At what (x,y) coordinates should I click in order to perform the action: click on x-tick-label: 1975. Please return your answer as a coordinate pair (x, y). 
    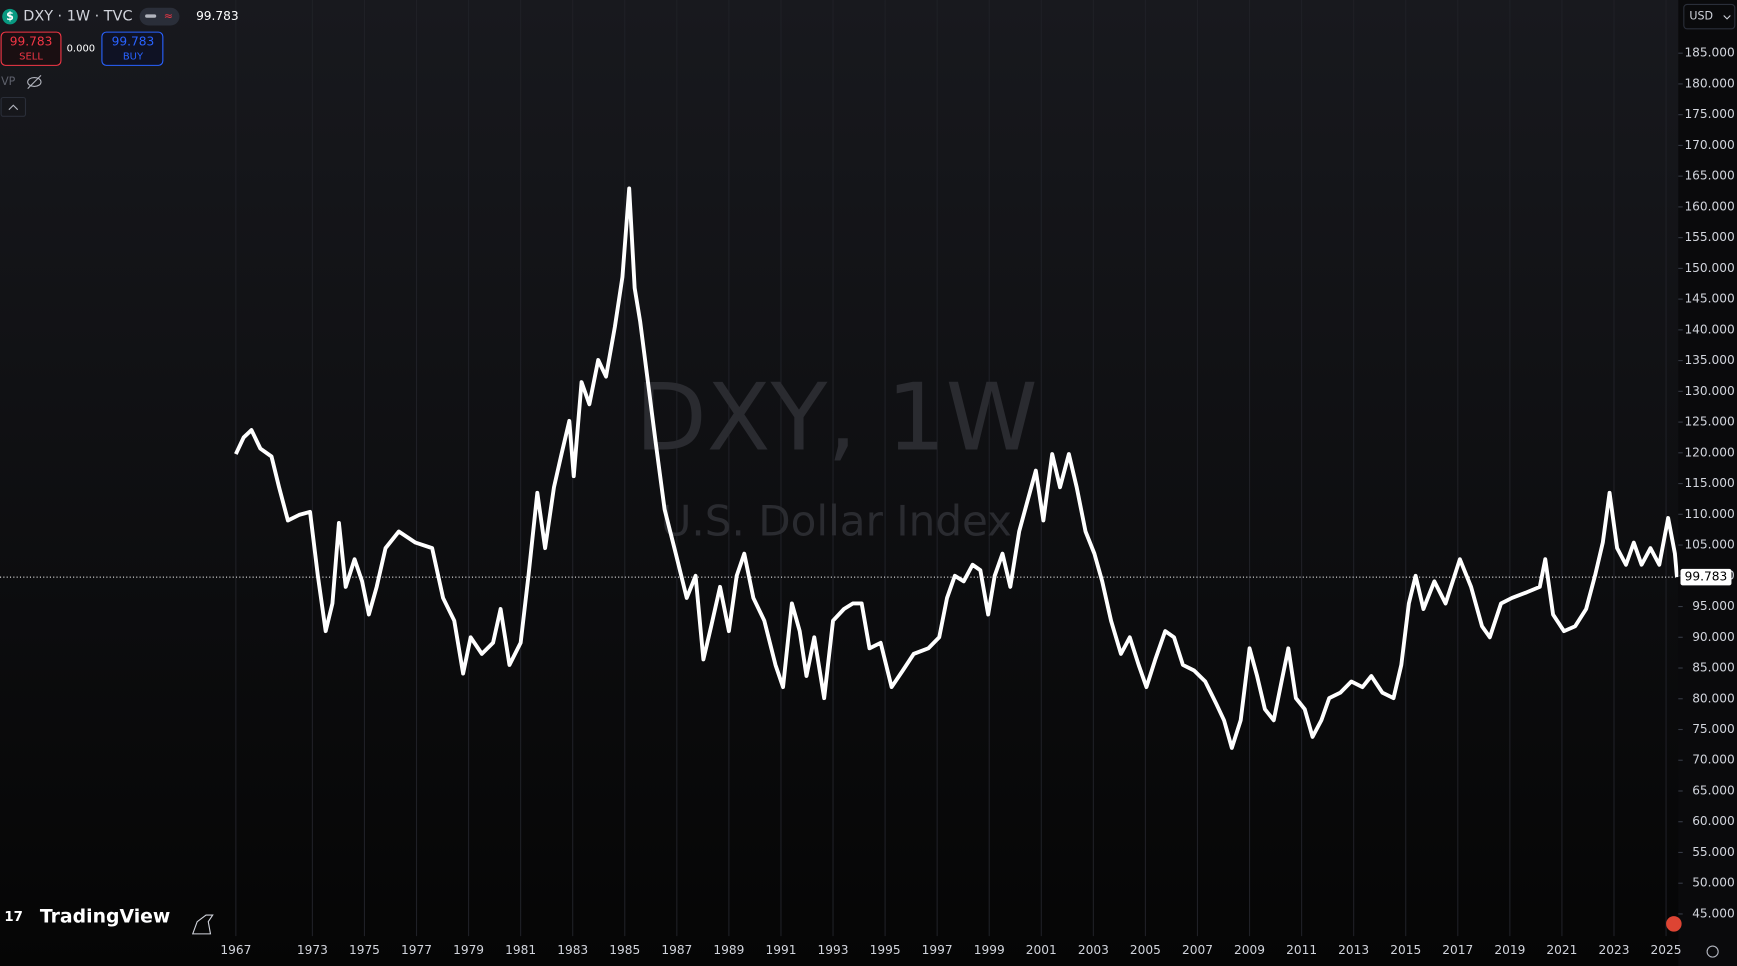
    Looking at the image, I should click on (364, 950).